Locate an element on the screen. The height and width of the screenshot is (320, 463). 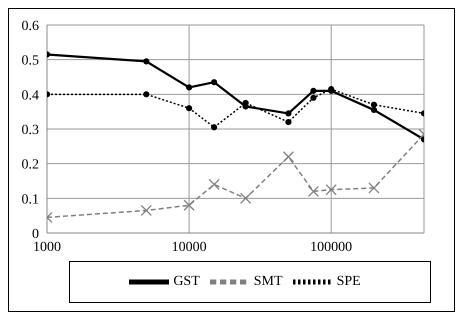
y-tick-label: 0.6 is located at coordinates (30, 26).